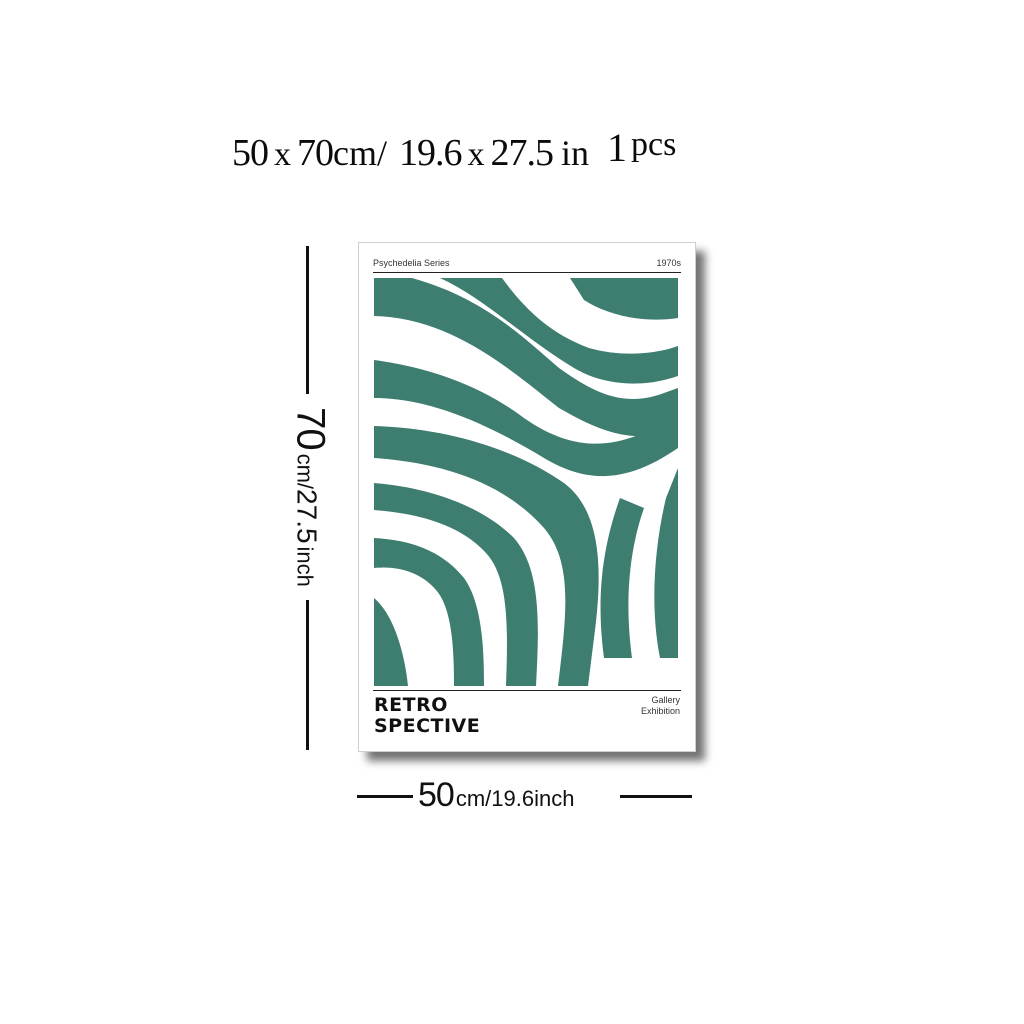 The image size is (1024, 1024). Describe the element at coordinates (315, 153) in the screenshot. I see `height-cm: 70` at that location.